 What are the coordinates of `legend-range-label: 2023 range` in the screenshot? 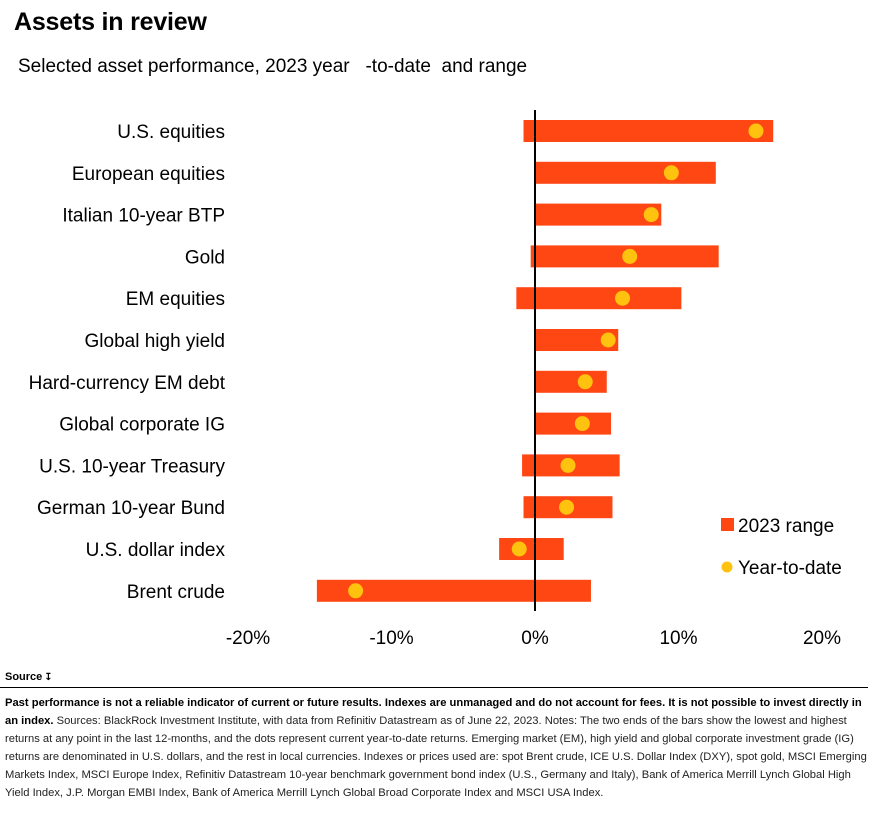 It's located at (786, 526).